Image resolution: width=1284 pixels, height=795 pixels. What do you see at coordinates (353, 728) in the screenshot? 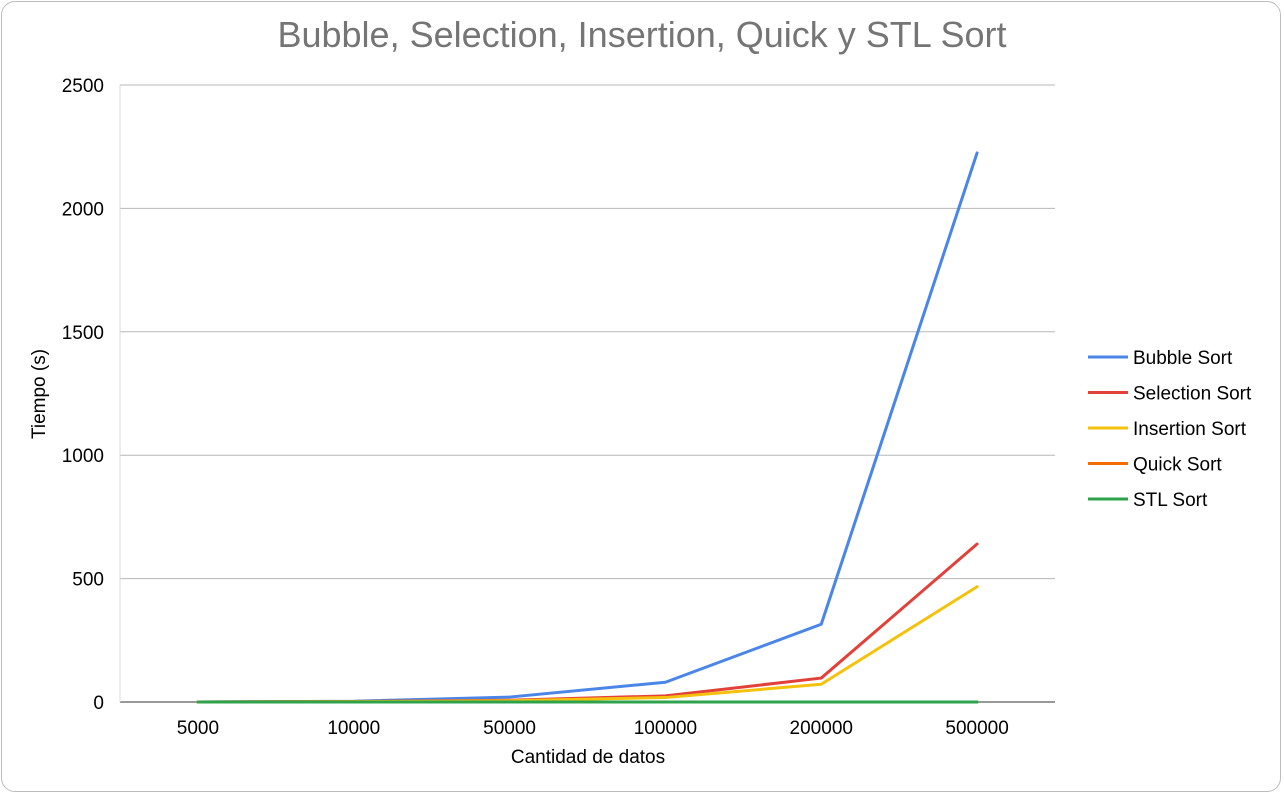
I see `x-tick-label: 10000` at bounding box center [353, 728].